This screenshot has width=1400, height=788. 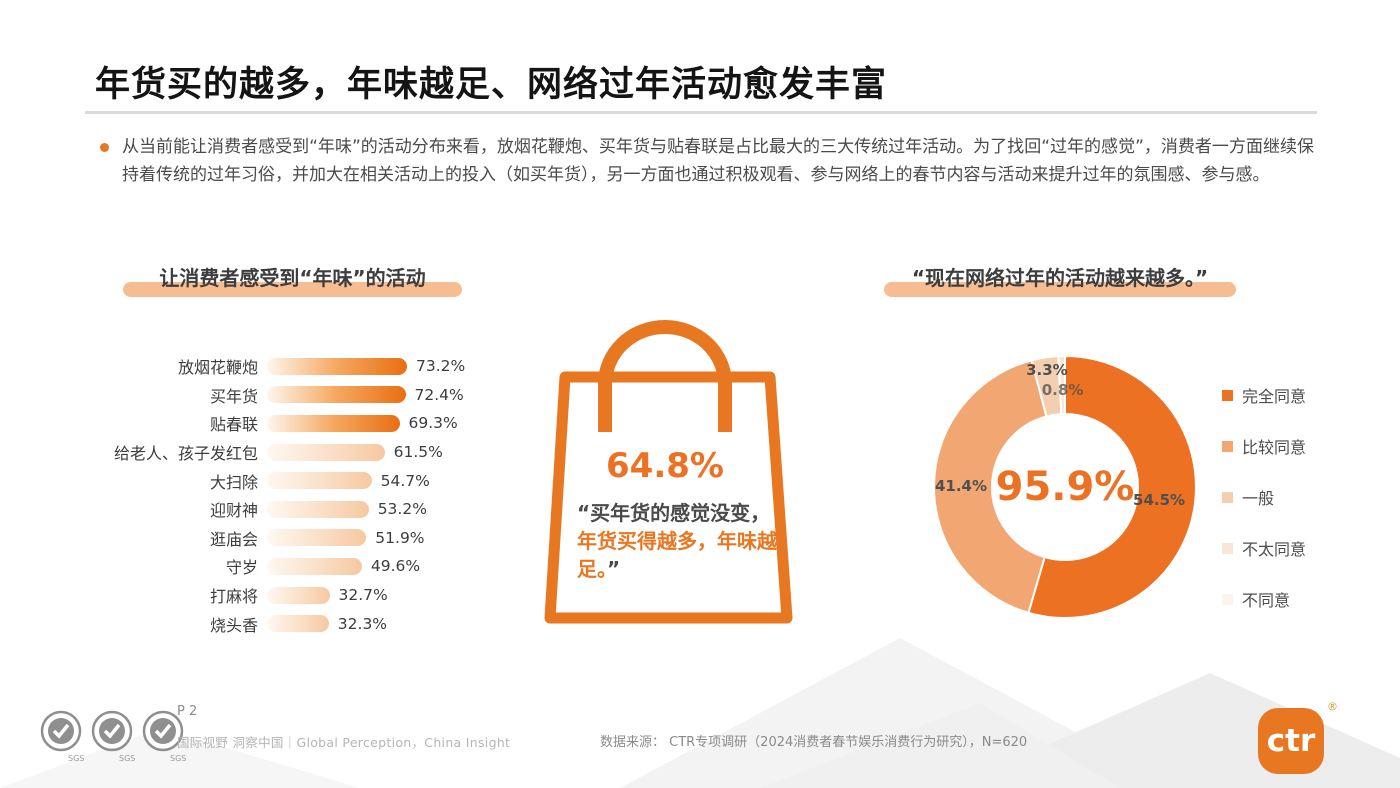 I want to click on bar-category-label: 打麻将, so click(x=233, y=597).